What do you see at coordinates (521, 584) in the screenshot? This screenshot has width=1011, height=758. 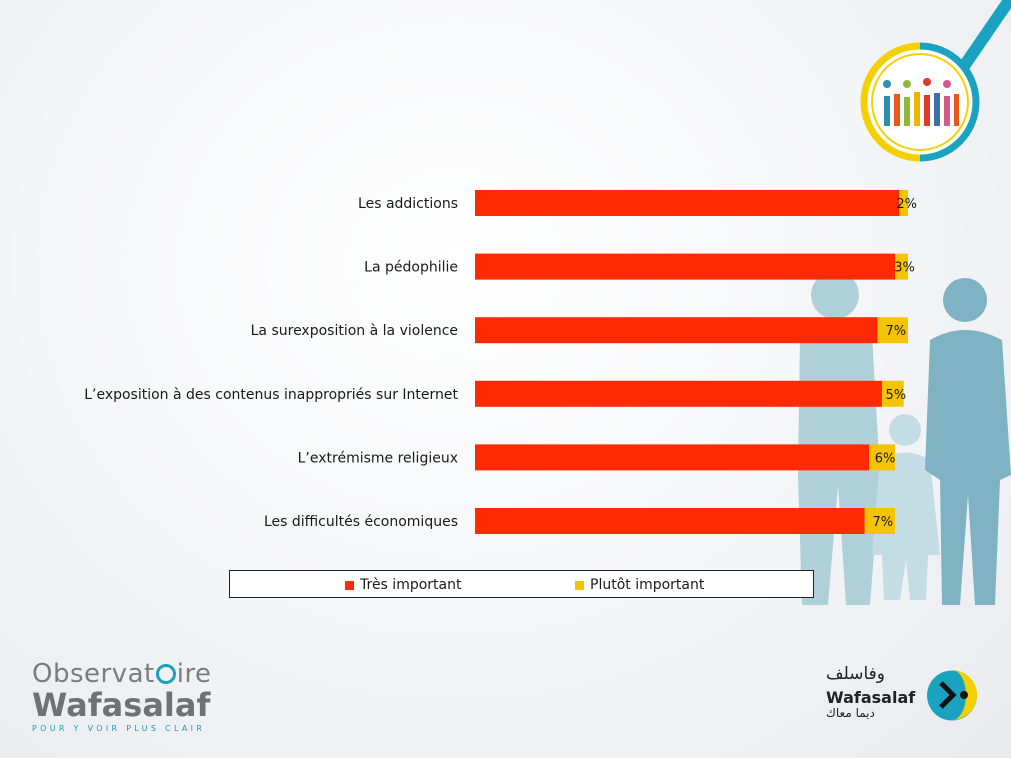 I see `chart-legend: Très important Plutôt important` at bounding box center [521, 584].